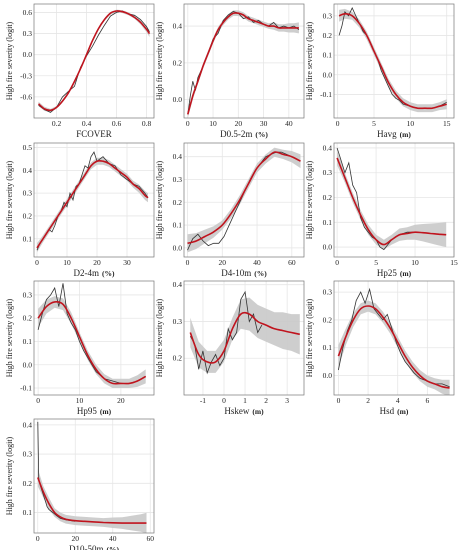 The width and height of the screenshot is (459, 550). What do you see at coordinates (368, 400) in the screenshot?
I see `x-tick-label: 2` at bounding box center [368, 400].